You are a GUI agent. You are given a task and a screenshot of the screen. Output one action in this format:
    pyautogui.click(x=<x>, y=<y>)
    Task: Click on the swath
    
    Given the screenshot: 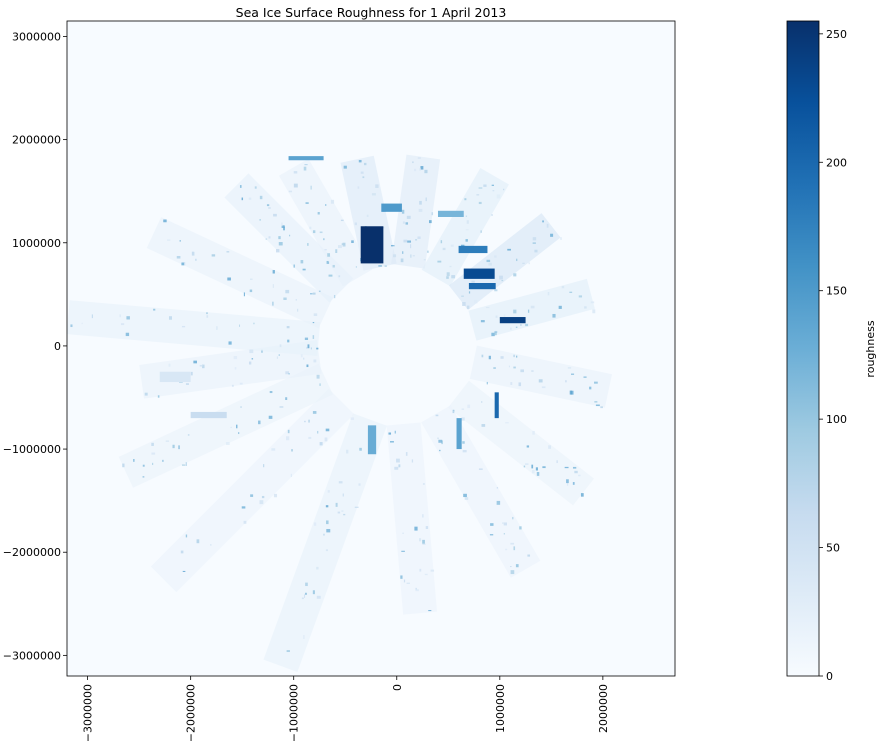 What is the action you would take?
    pyautogui.click(x=230, y=369)
    